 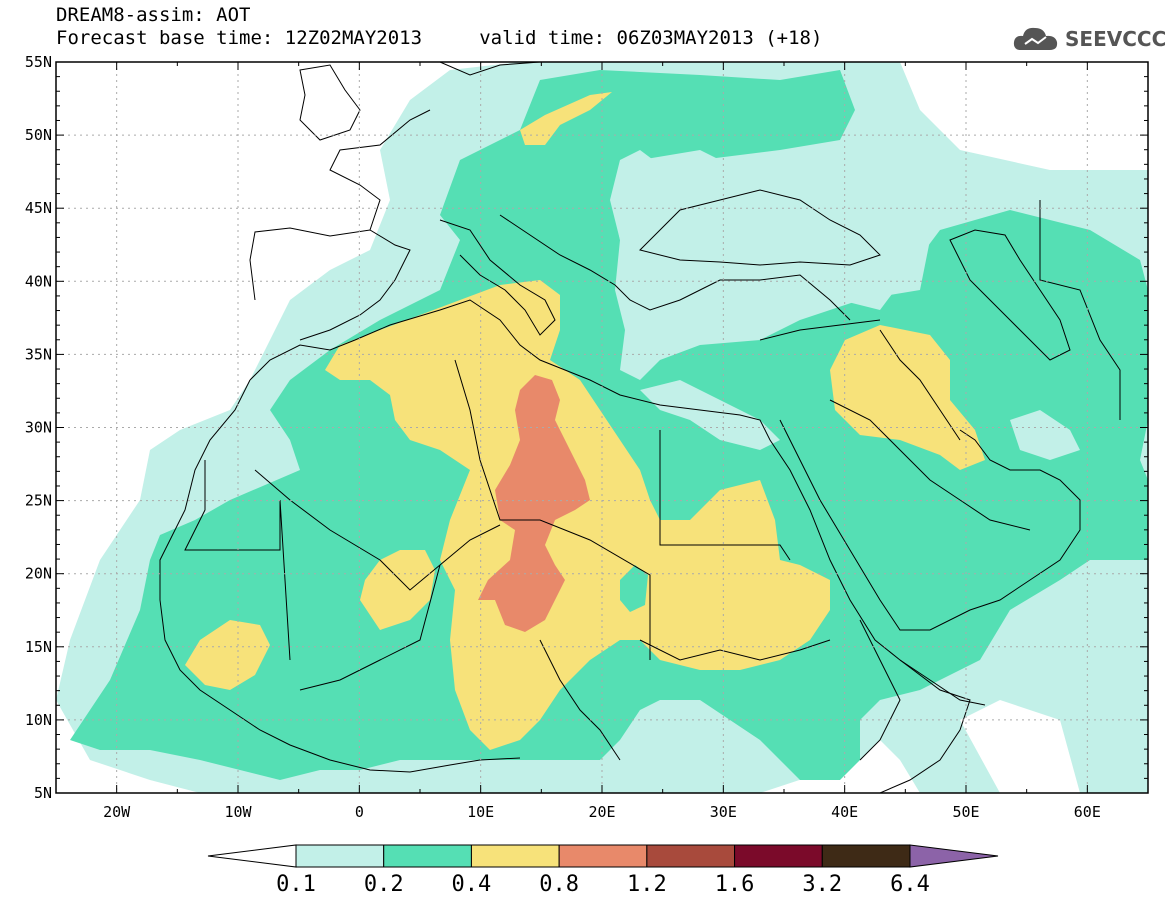 What do you see at coordinates (1115, 39) in the screenshot?
I see `logo-text: SEEVCCC` at bounding box center [1115, 39].